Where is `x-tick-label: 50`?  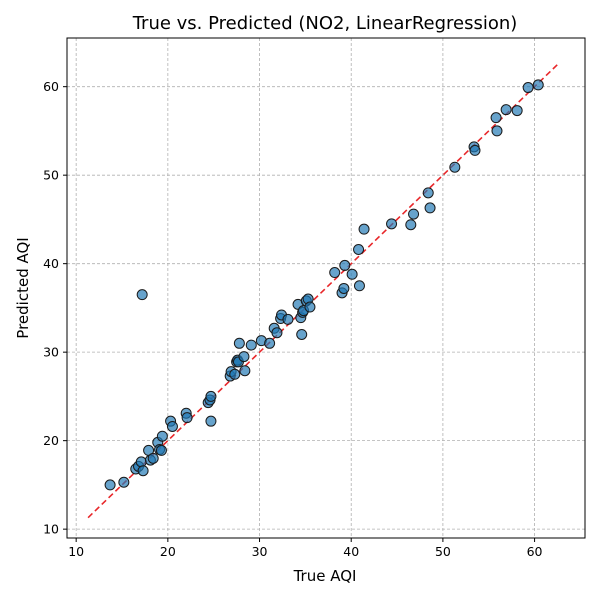
x-tick-label: 50 is located at coordinates (443, 551).